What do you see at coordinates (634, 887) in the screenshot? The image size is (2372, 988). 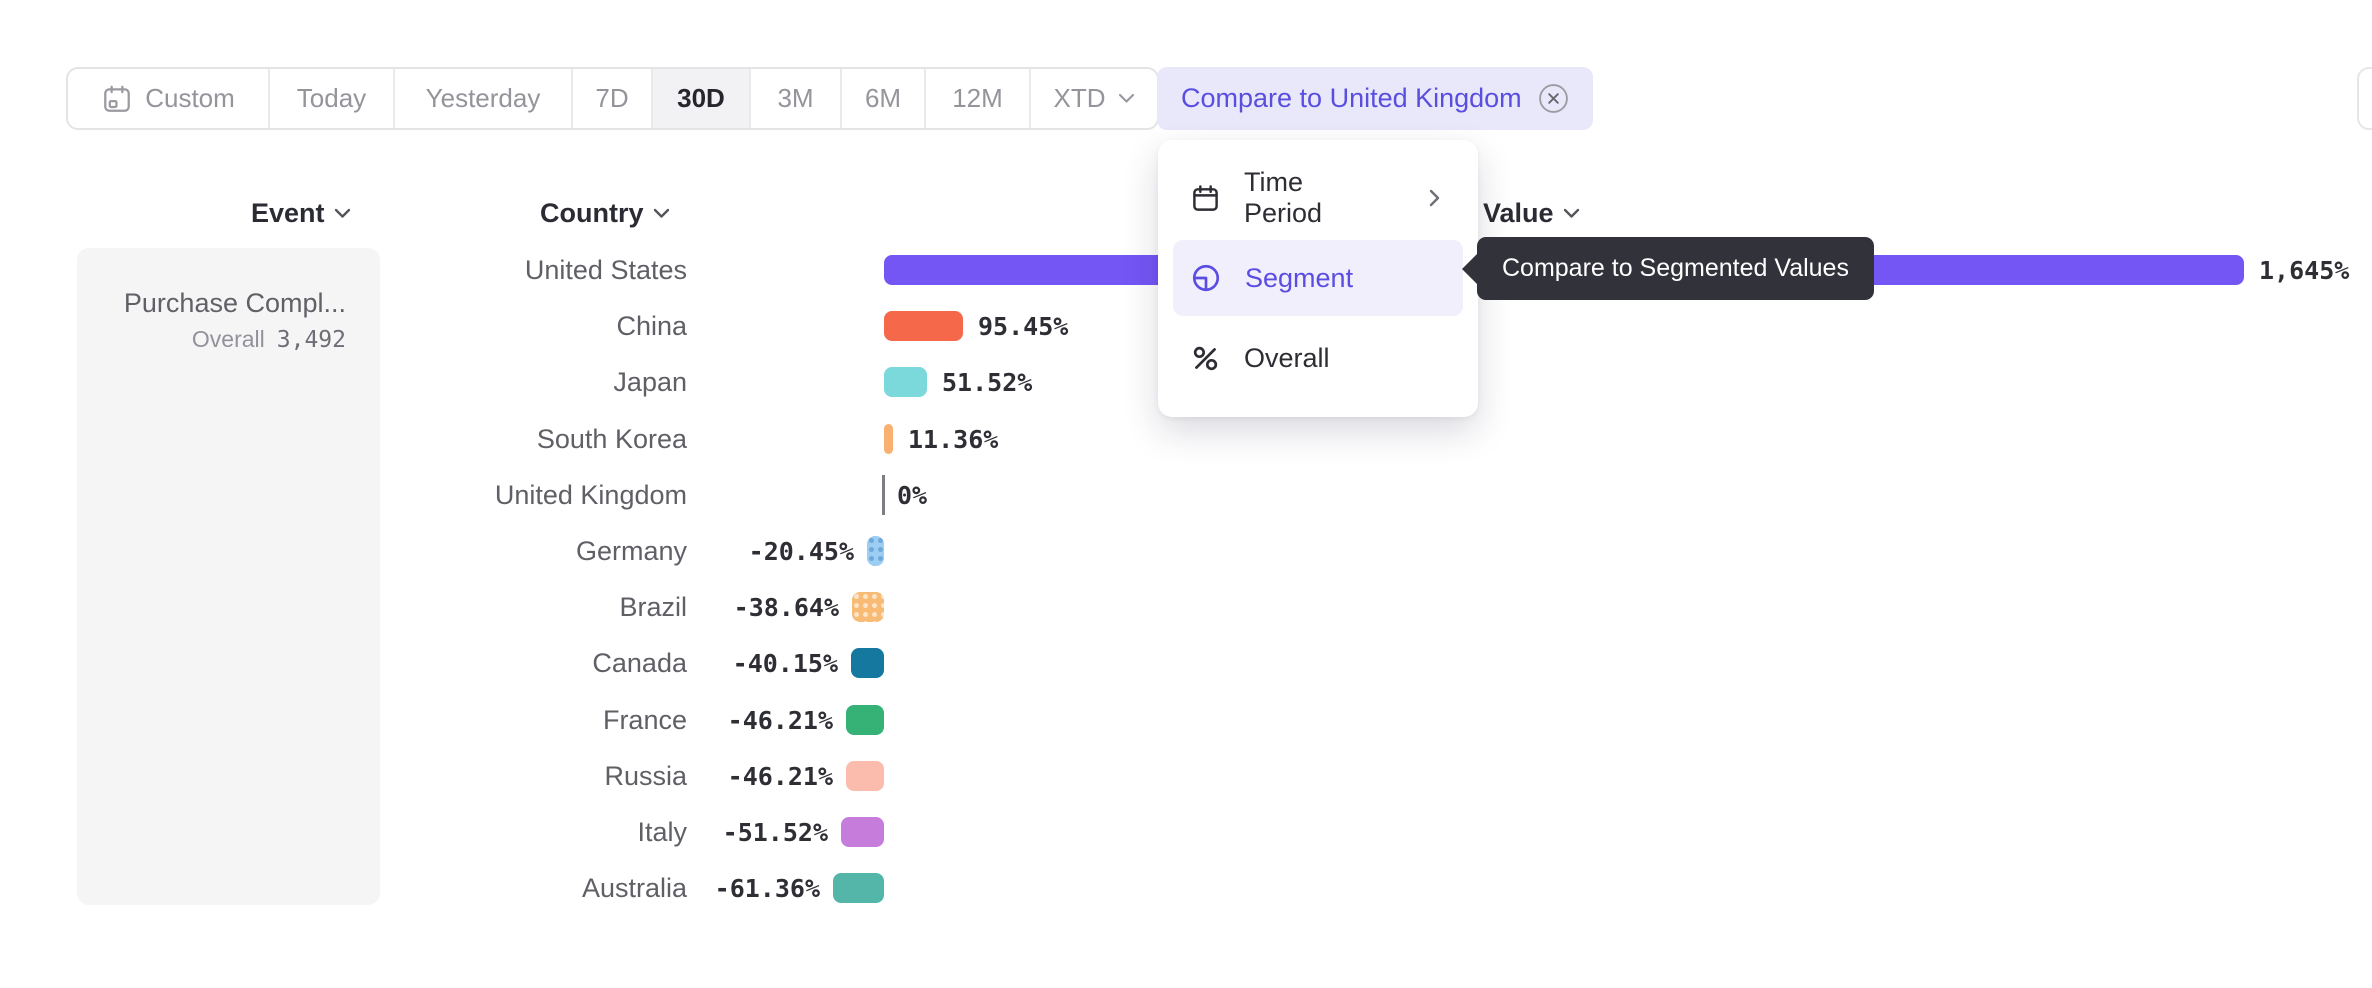 I see `country-label: Australia` at bounding box center [634, 887].